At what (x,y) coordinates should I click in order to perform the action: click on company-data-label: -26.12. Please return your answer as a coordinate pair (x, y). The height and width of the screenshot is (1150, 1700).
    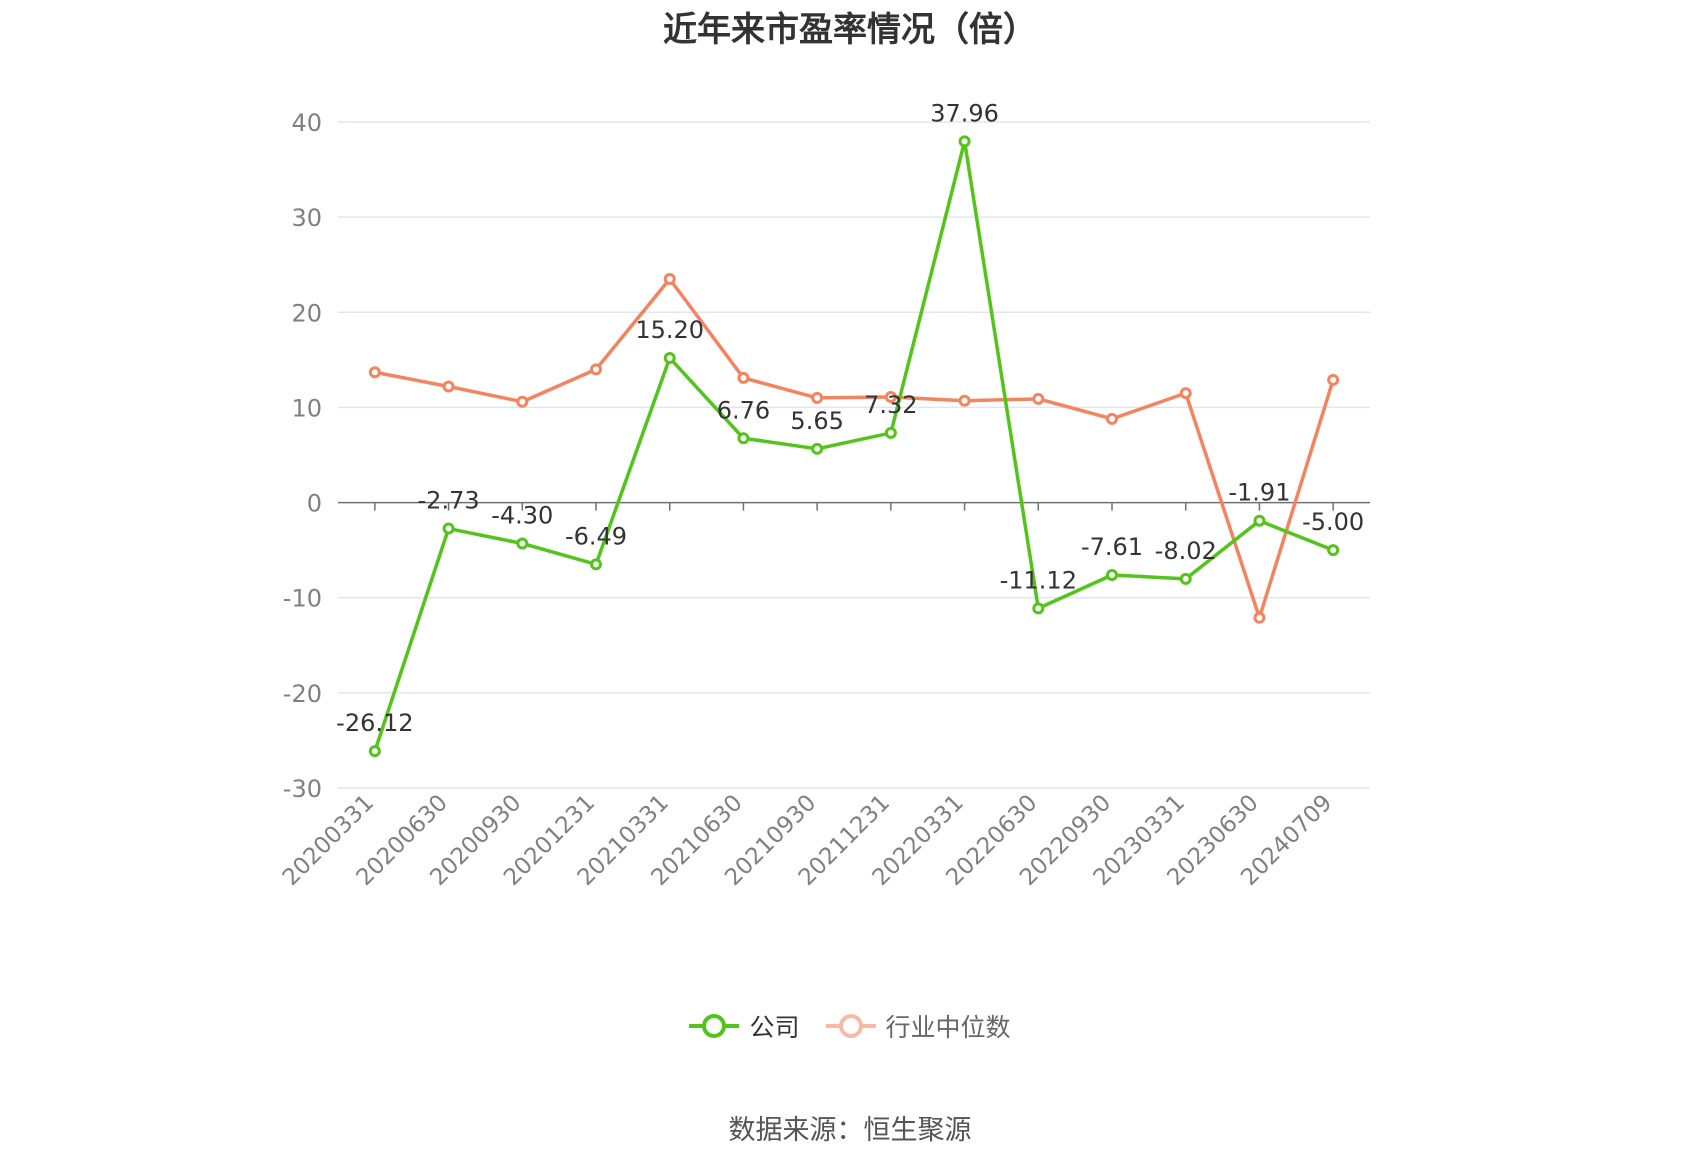
    Looking at the image, I should click on (374, 723).